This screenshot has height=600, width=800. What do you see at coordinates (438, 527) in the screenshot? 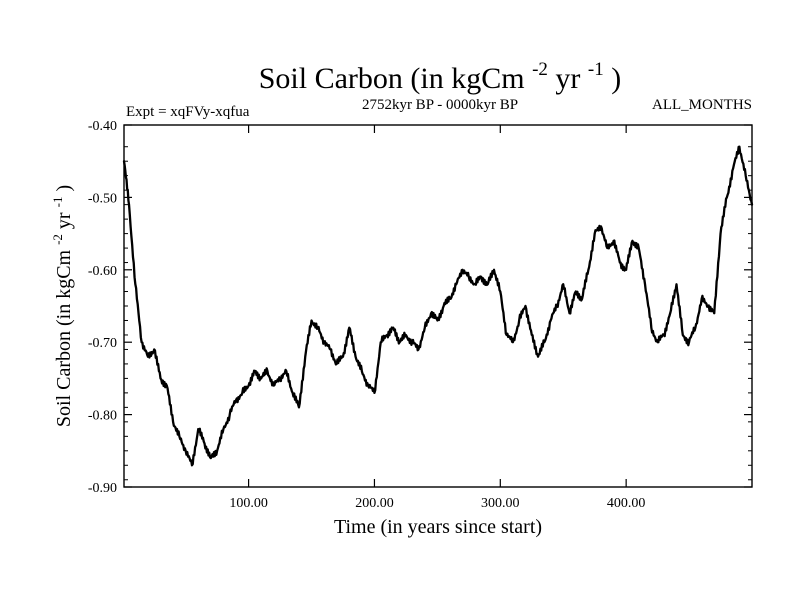
I see `x-axis-title: Time (in years since start)` at bounding box center [438, 527].